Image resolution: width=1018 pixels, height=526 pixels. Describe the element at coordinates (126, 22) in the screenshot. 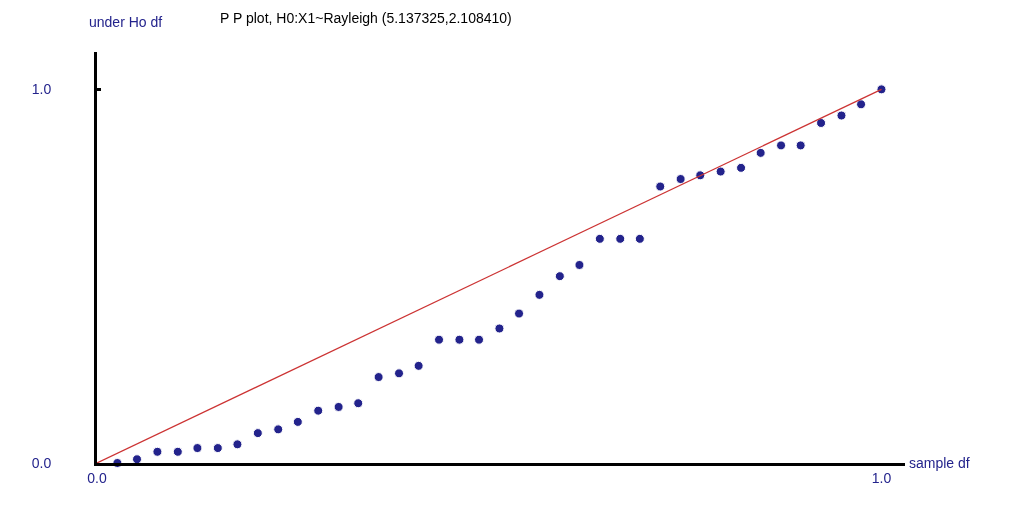

I see `y-axis-title: under Ho df` at that location.